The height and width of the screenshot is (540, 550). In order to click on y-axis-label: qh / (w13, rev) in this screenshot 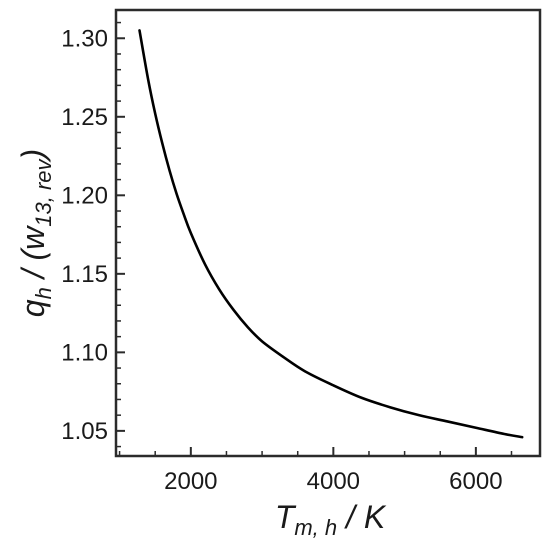, I will do `click(35, 233)`.